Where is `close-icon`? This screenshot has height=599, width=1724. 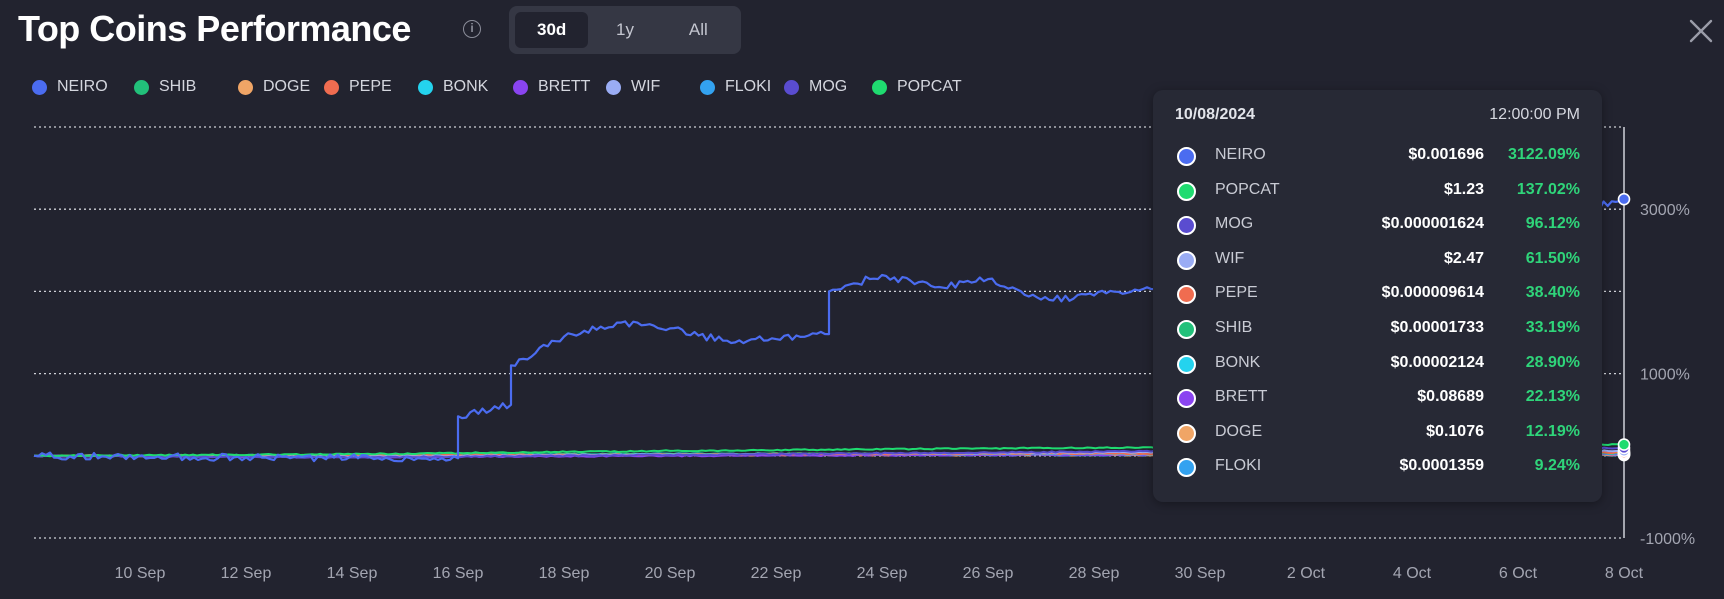 close-icon is located at coordinates (1701, 31).